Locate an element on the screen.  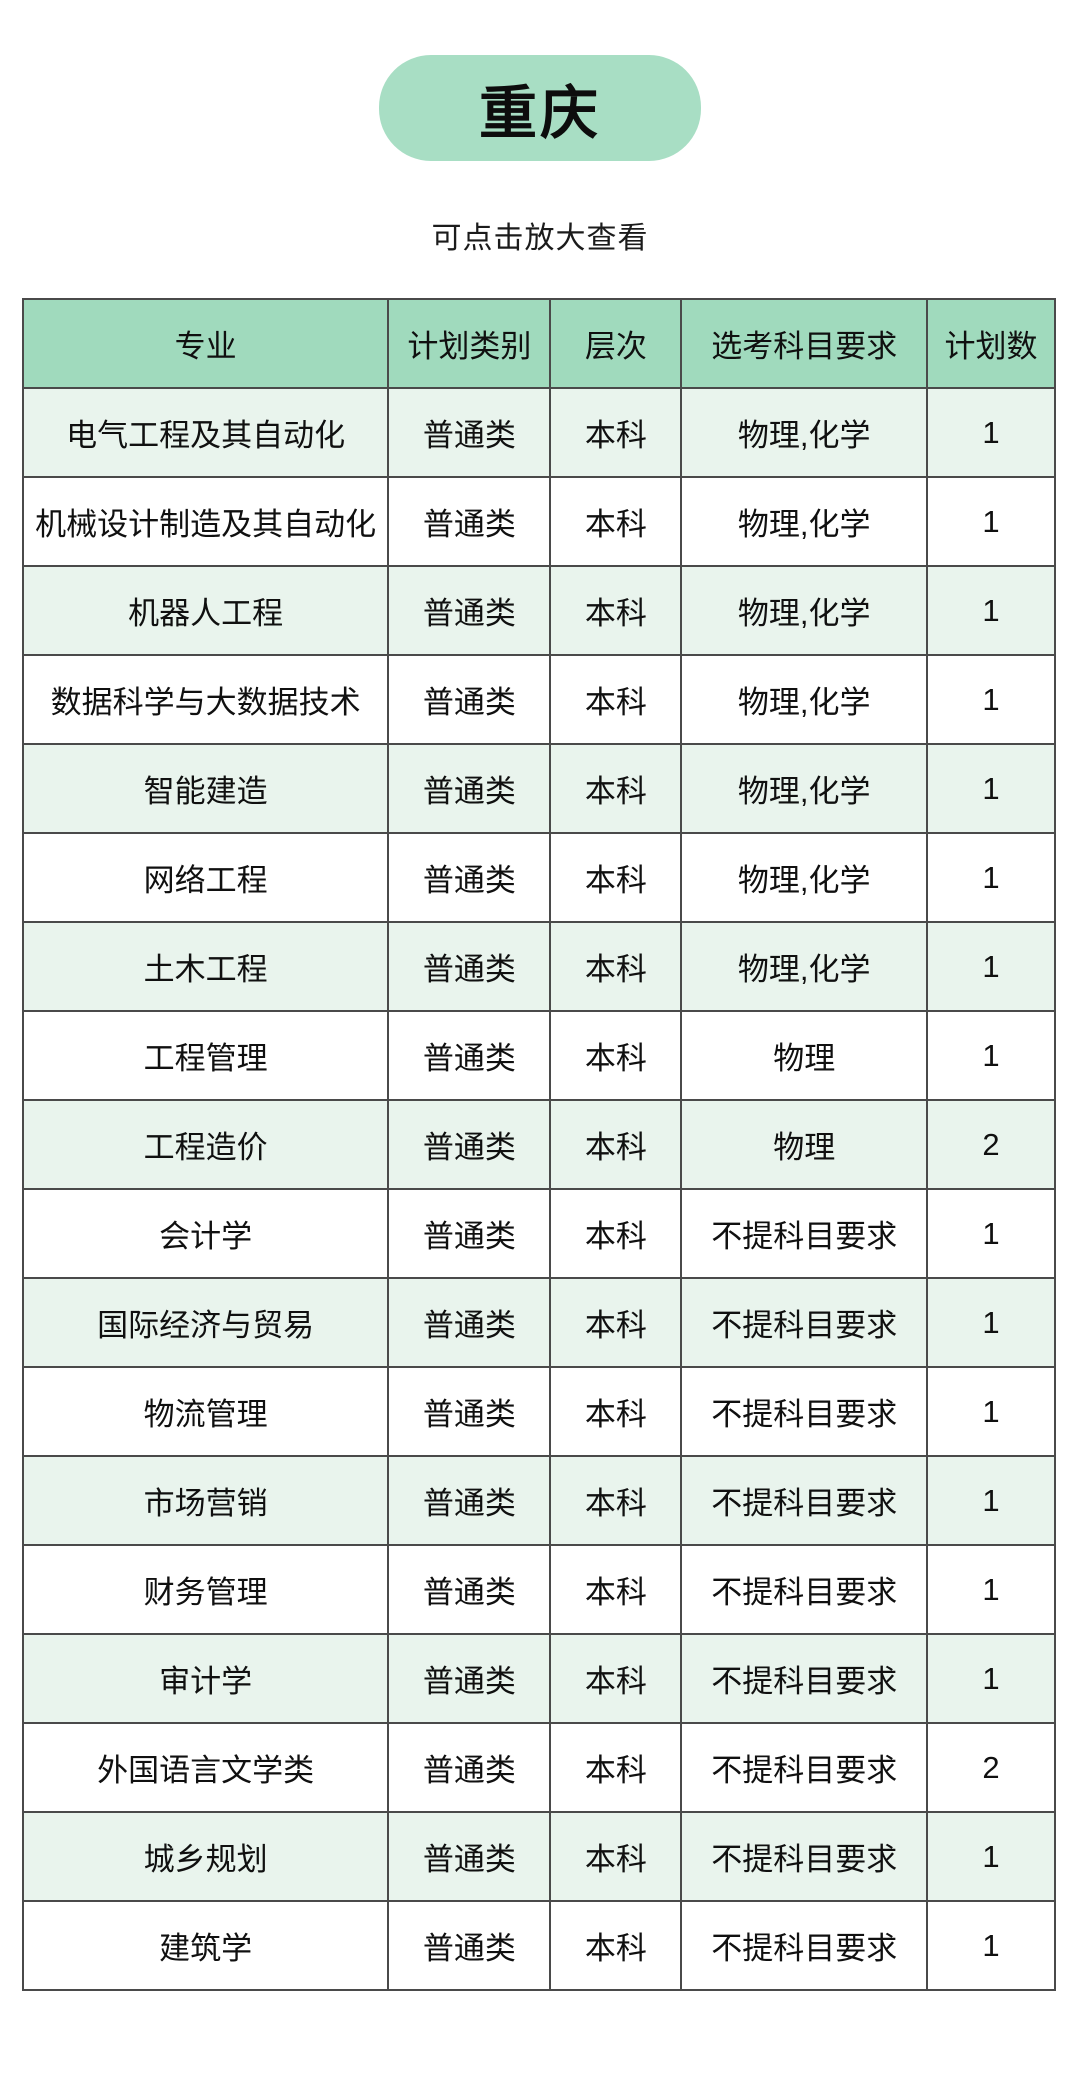
table-row: 机械设计制造及其自动化 普通类 本科 物理,化学 1 is located at coordinates (538, 521).